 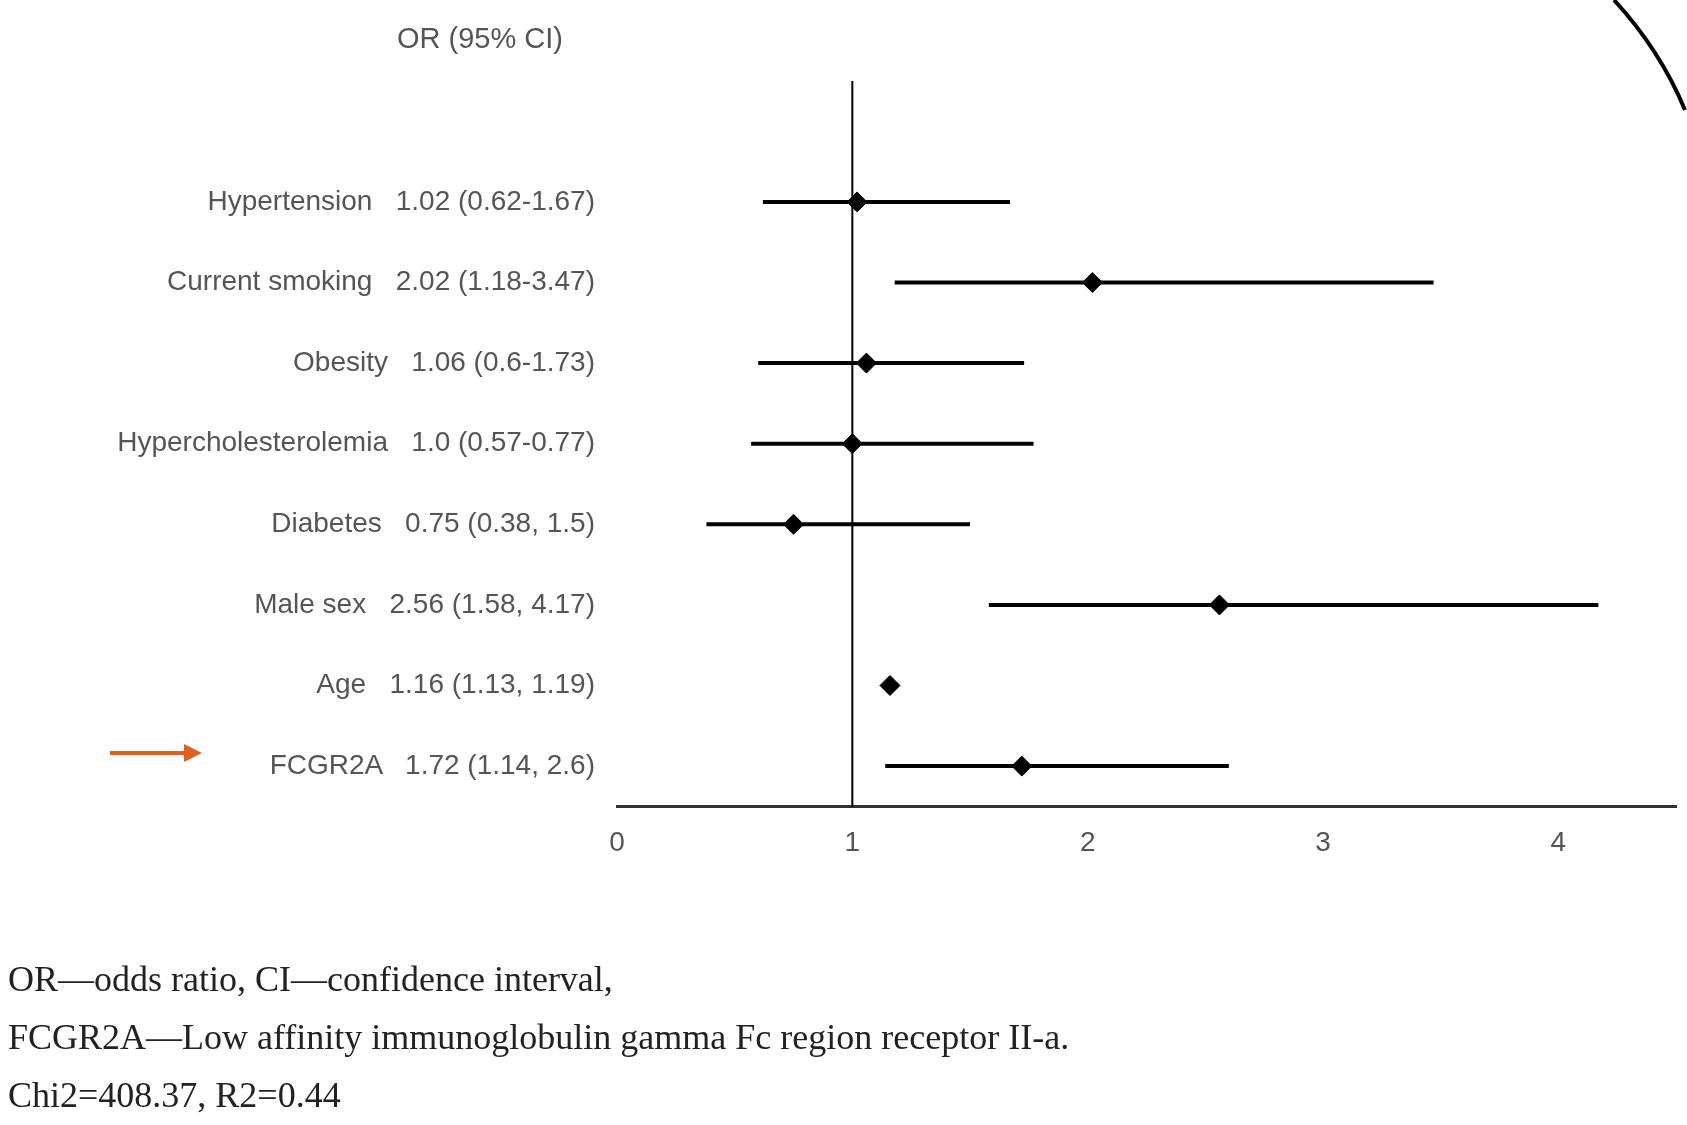 I want to click on y-tick-label: Hypercholesterolemia 1.0 (0.57-0.77), so click(x=356, y=442).